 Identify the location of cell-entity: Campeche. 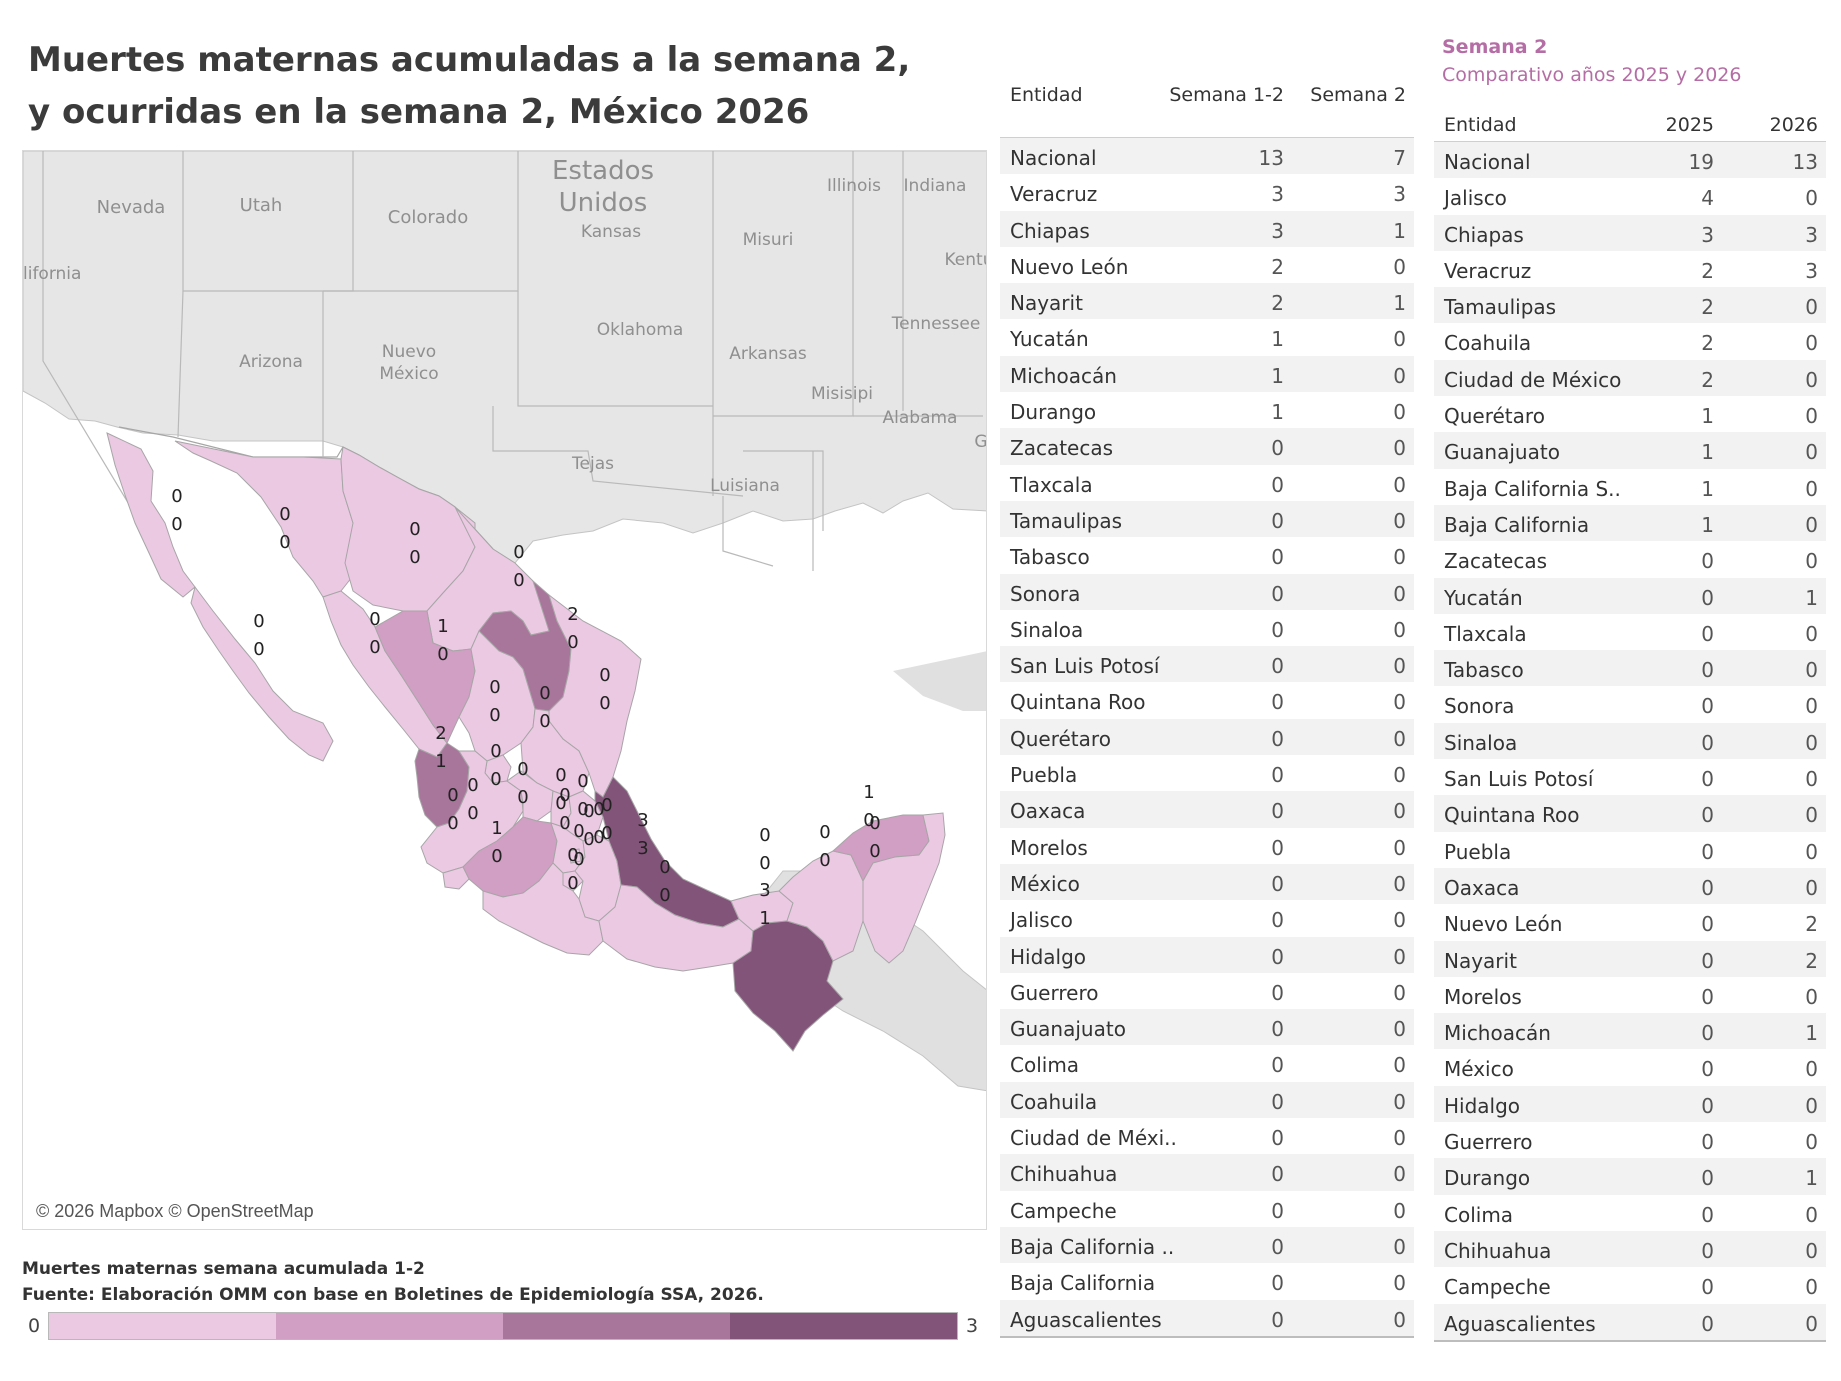
(1063, 1210).